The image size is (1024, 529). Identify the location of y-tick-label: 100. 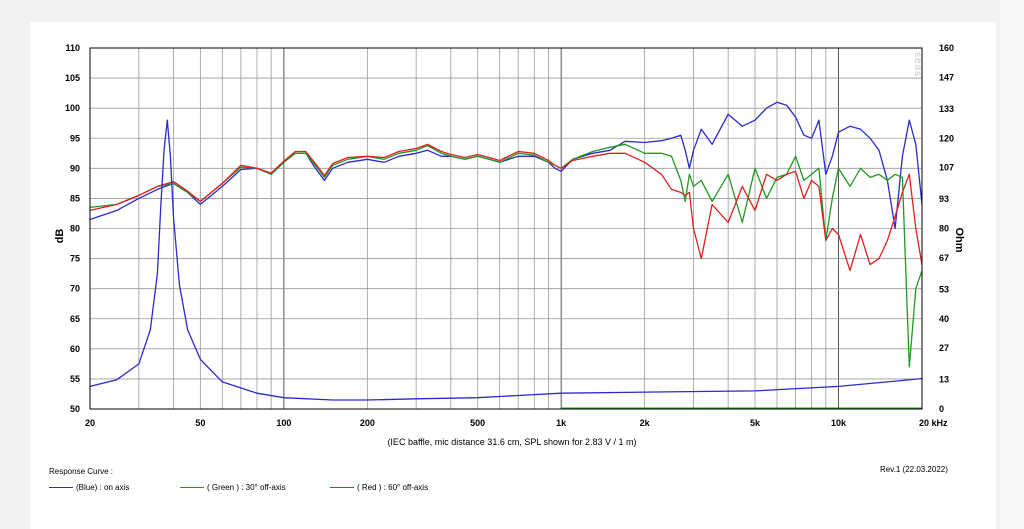
(72, 108).